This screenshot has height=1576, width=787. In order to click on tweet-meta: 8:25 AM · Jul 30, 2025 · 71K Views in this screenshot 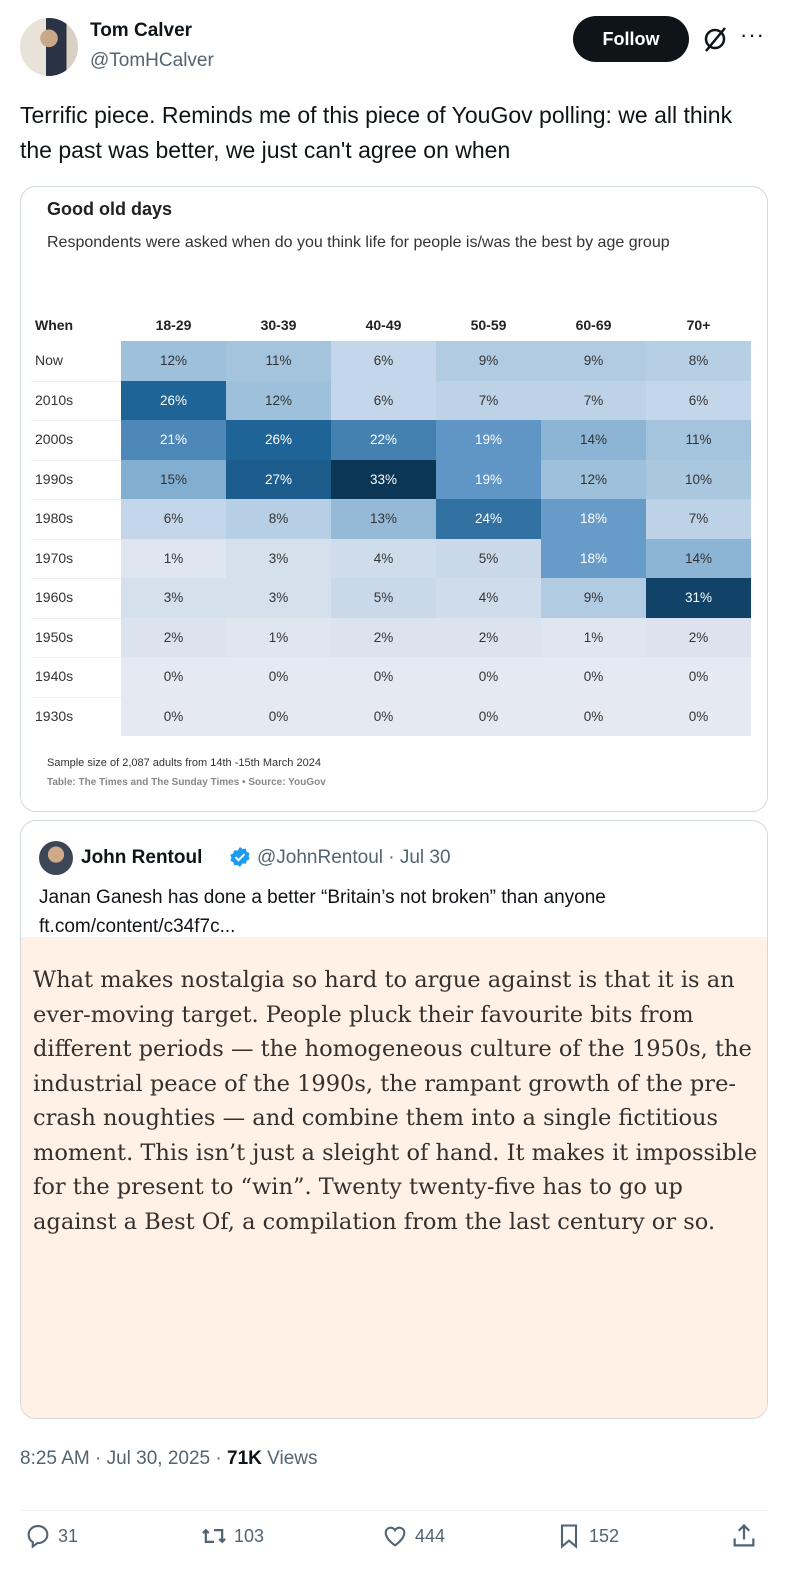, I will do `click(169, 1459)`.